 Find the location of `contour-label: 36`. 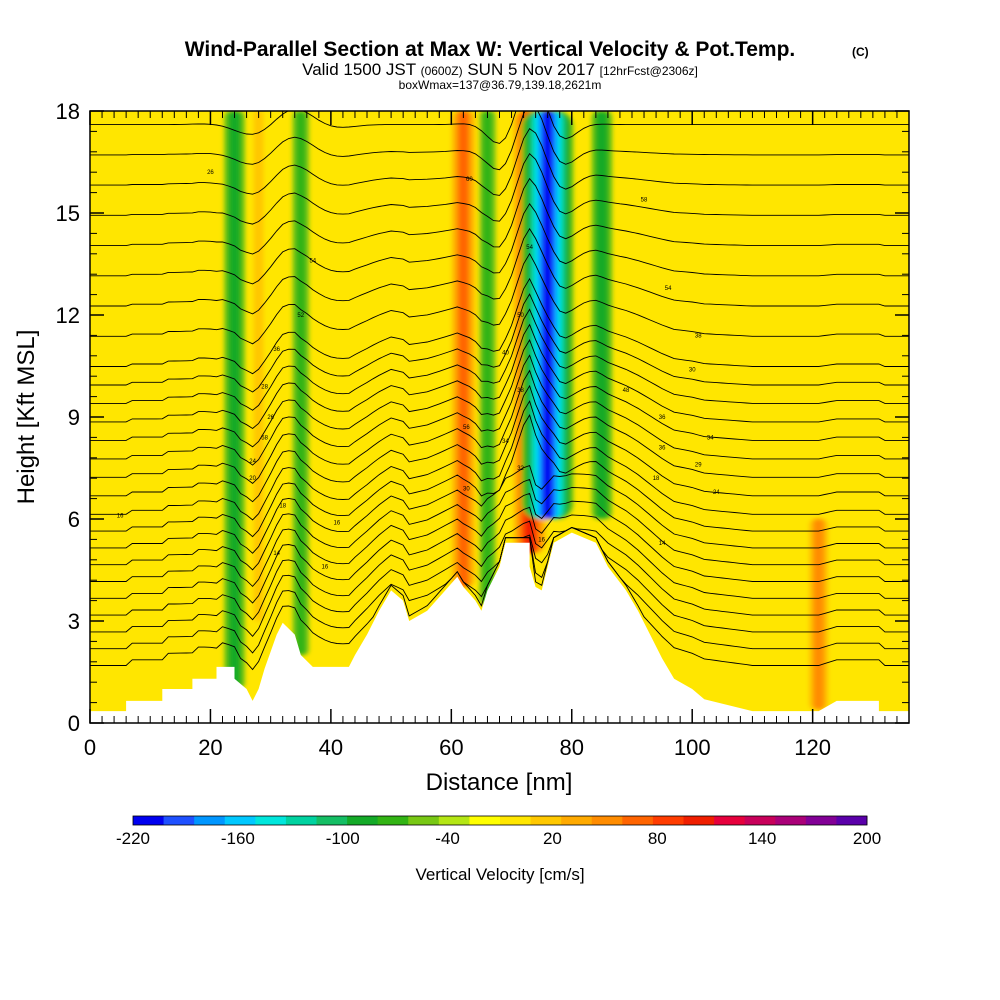

contour-label: 36 is located at coordinates (662, 449).